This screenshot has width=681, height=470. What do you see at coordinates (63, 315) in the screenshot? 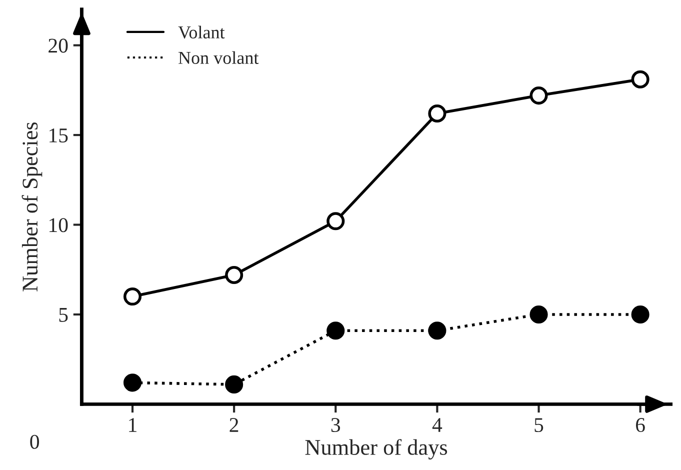
I see `y-tick-label: 5` at bounding box center [63, 315].